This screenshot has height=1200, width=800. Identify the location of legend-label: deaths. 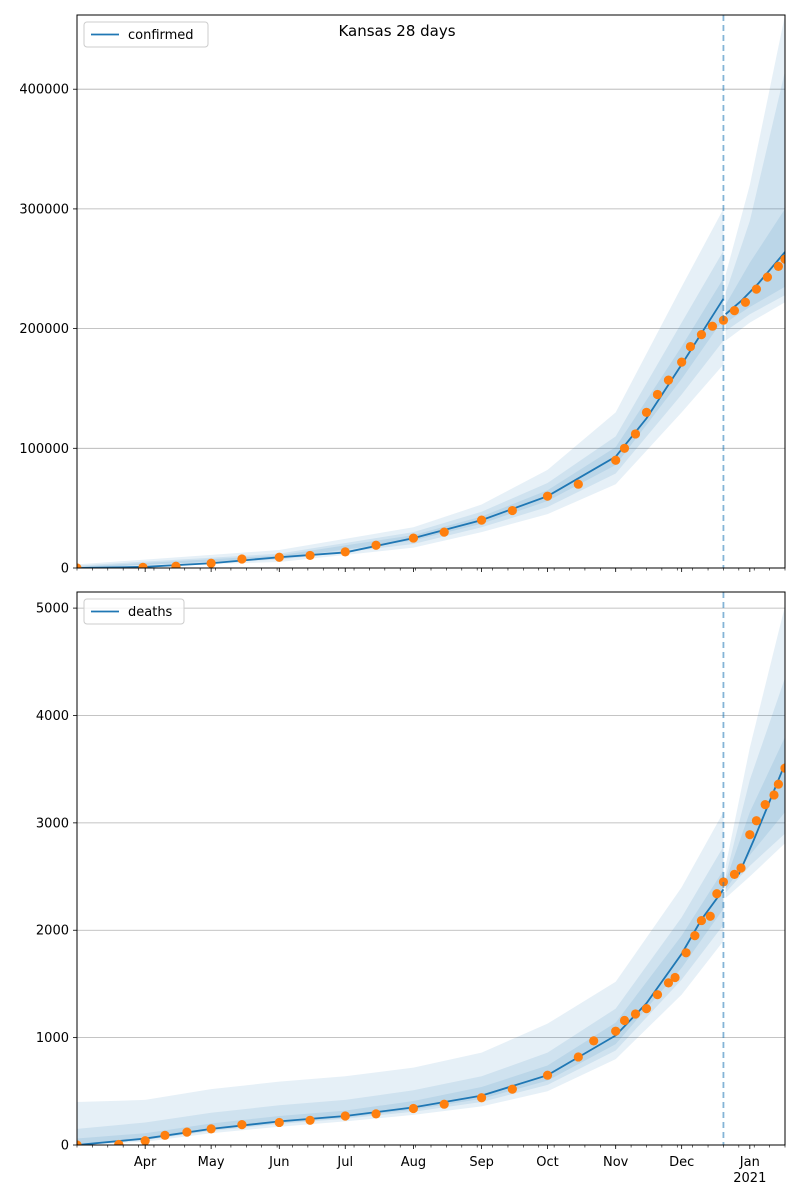
(150, 612).